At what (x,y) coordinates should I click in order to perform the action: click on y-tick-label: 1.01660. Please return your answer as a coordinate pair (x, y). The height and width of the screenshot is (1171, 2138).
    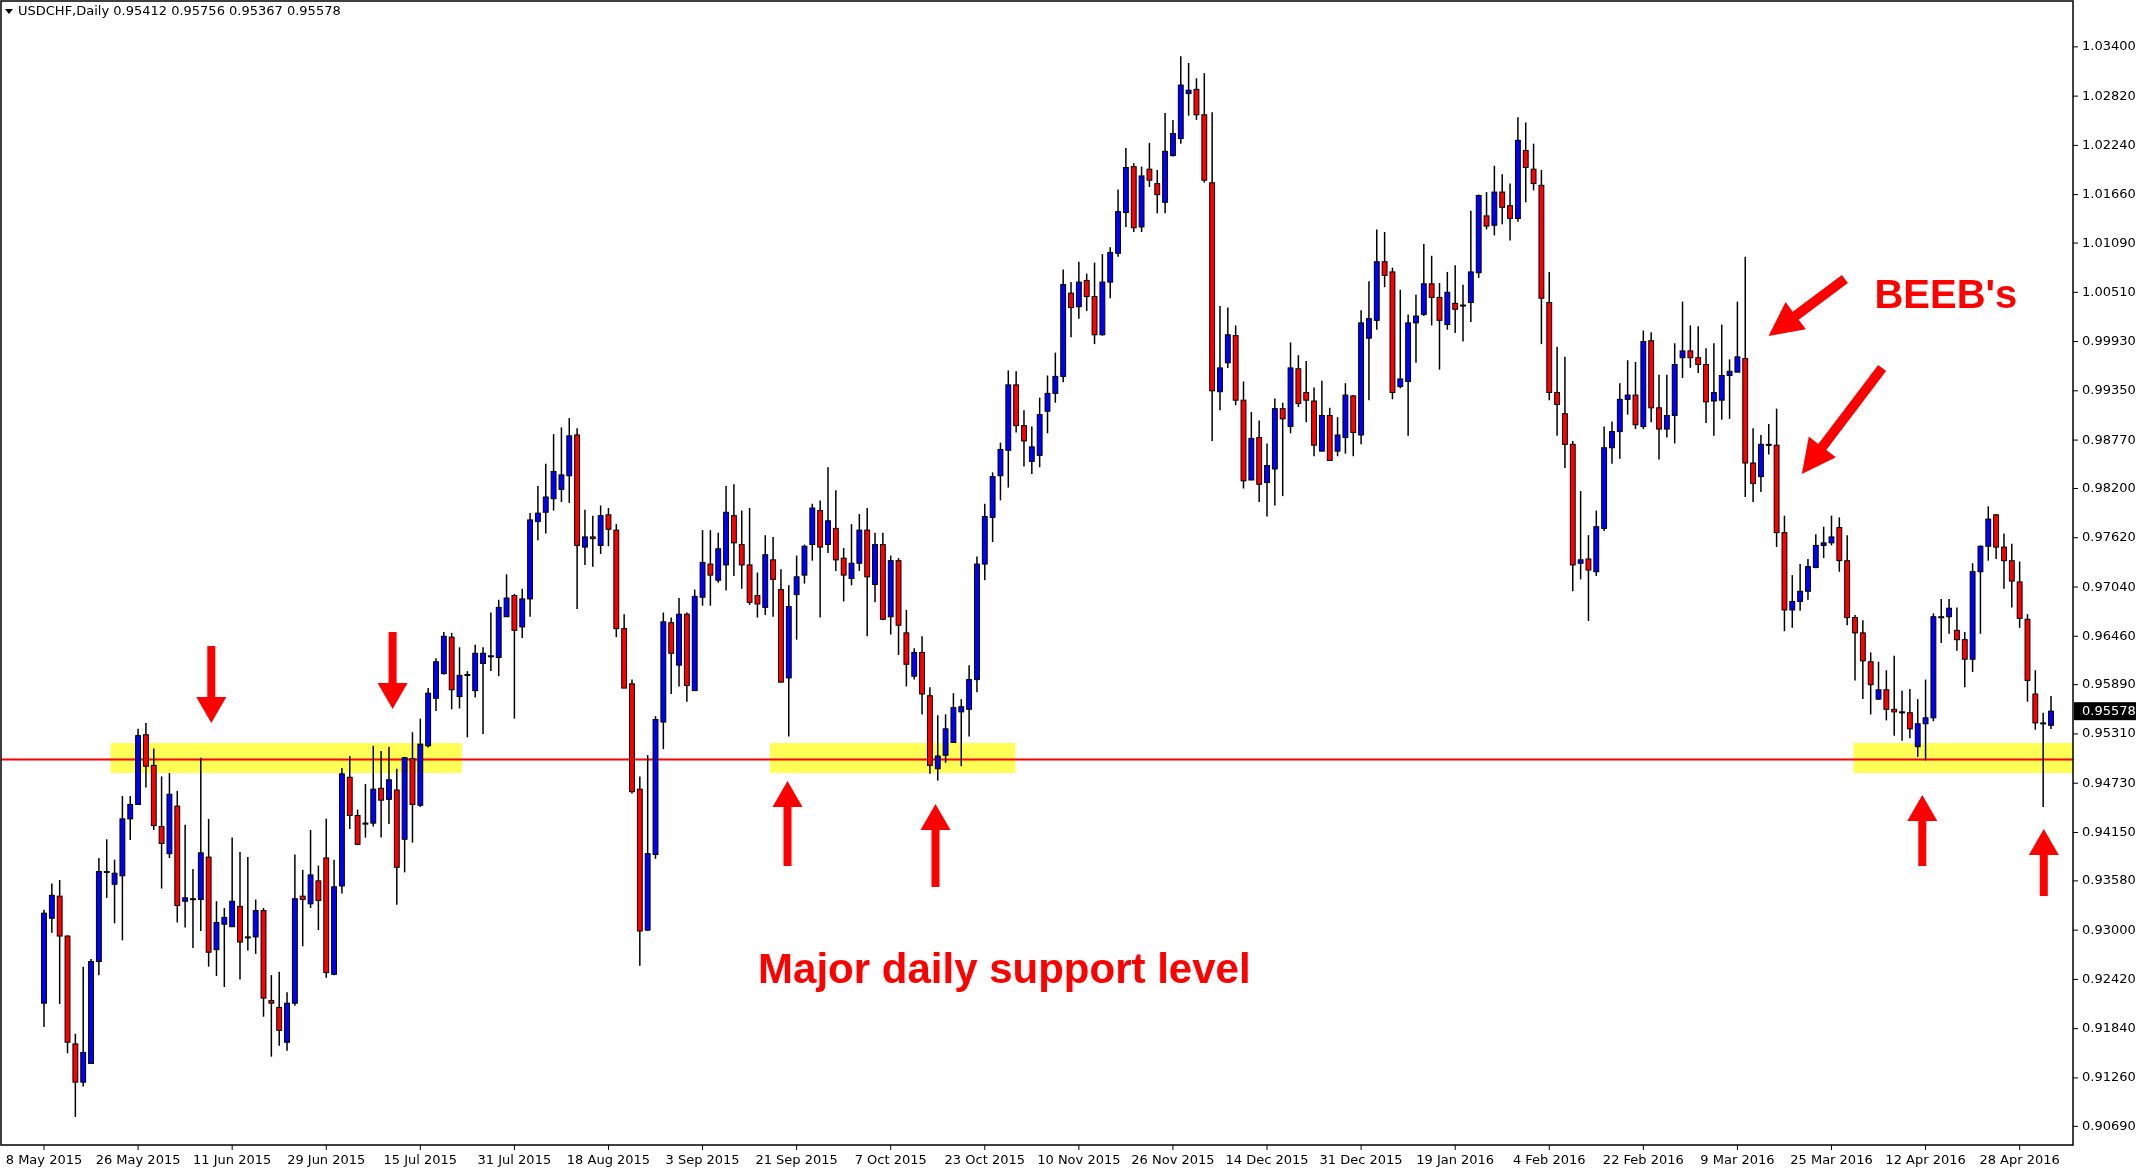
    Looking at the image, I should click on (2109, 194).